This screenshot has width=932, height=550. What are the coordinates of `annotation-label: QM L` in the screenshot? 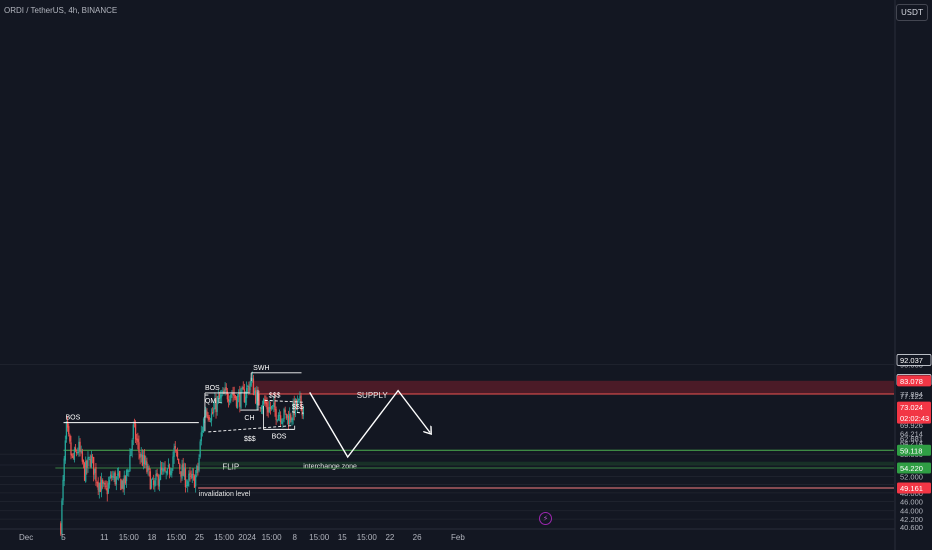 It's located at (213, 401).